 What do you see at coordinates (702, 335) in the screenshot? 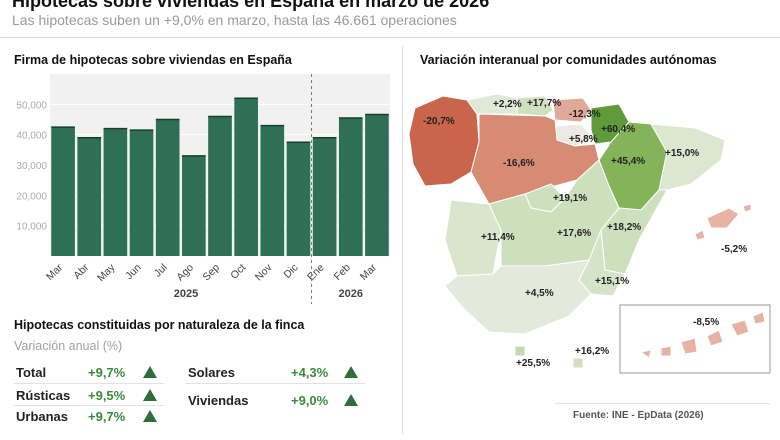
I see `region-canarias` at bounding box center [702, 335].